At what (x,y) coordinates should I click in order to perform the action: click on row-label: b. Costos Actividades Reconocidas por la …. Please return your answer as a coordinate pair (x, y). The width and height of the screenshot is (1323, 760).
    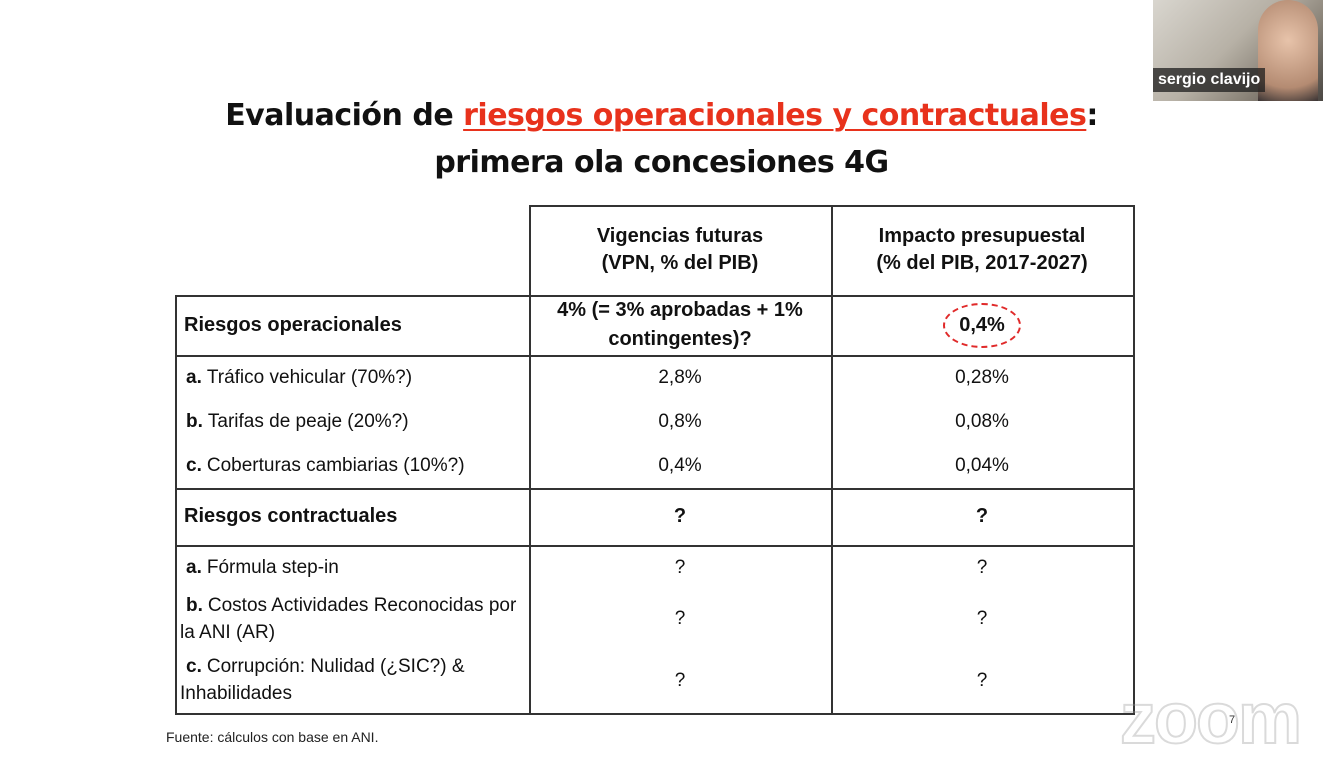
    Looking at the image, I should click on (353, 618).